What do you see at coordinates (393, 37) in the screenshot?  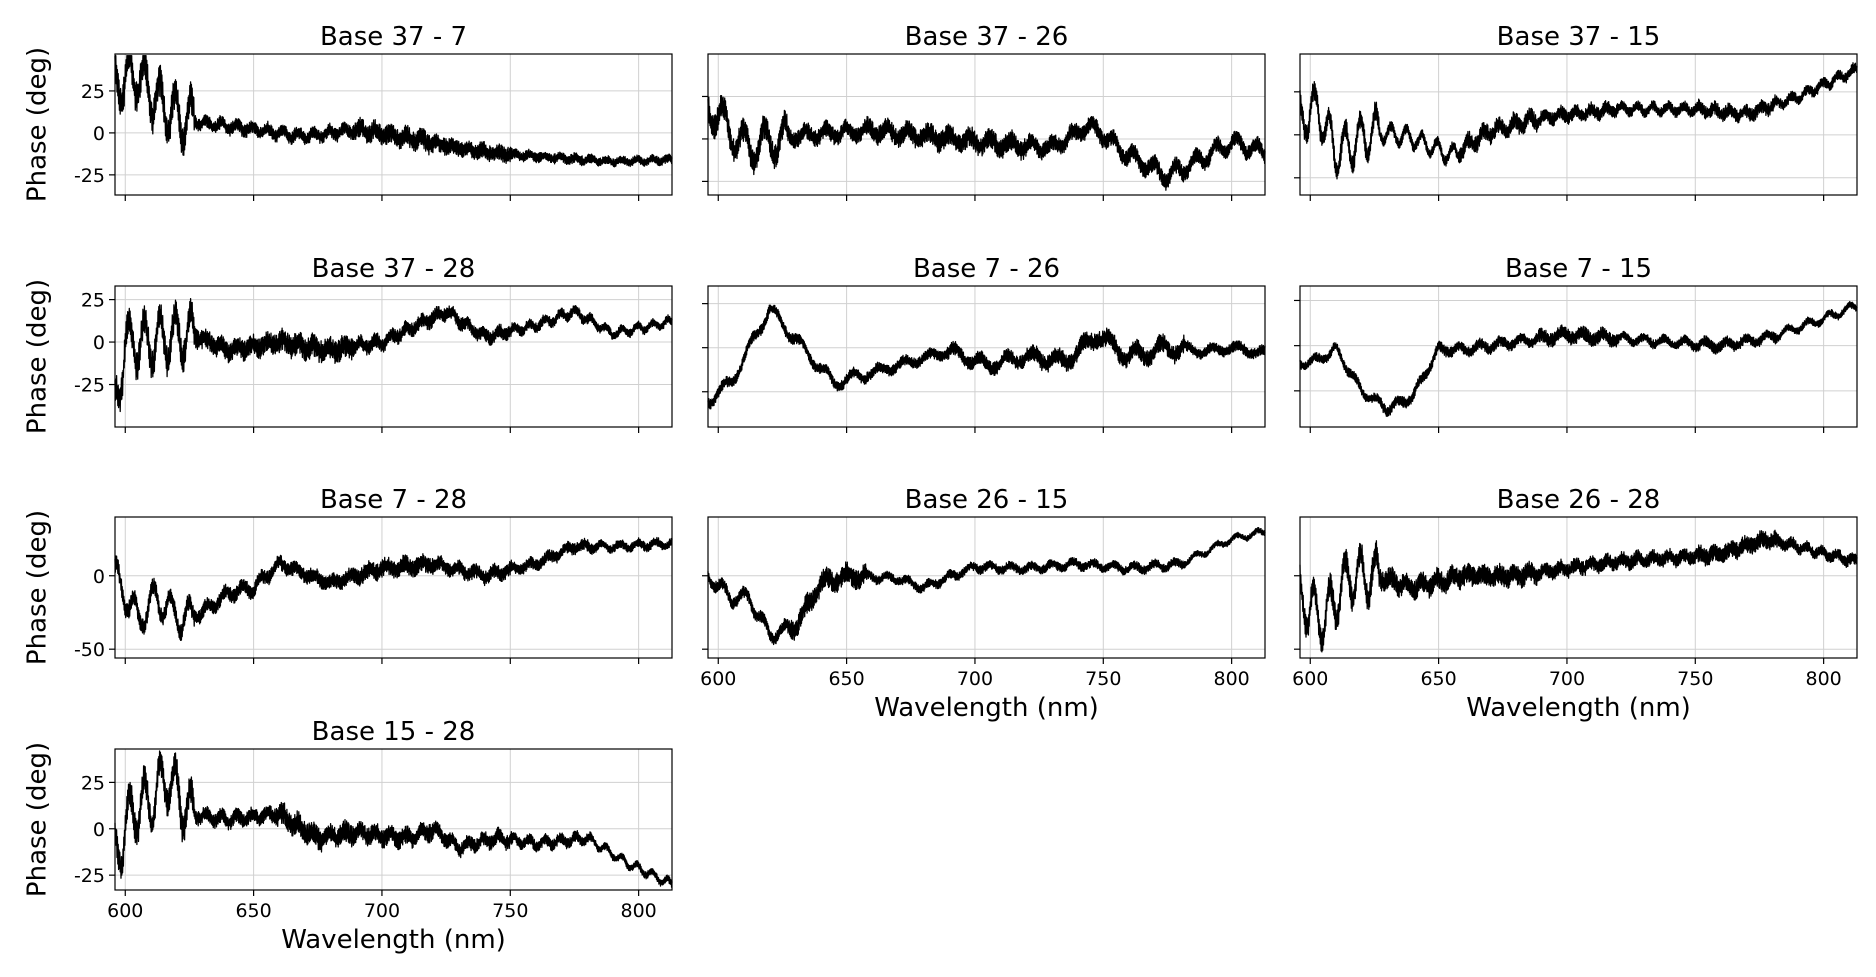 I see `panel-title: Base 37 - 7` at bounding box center [393, 37].